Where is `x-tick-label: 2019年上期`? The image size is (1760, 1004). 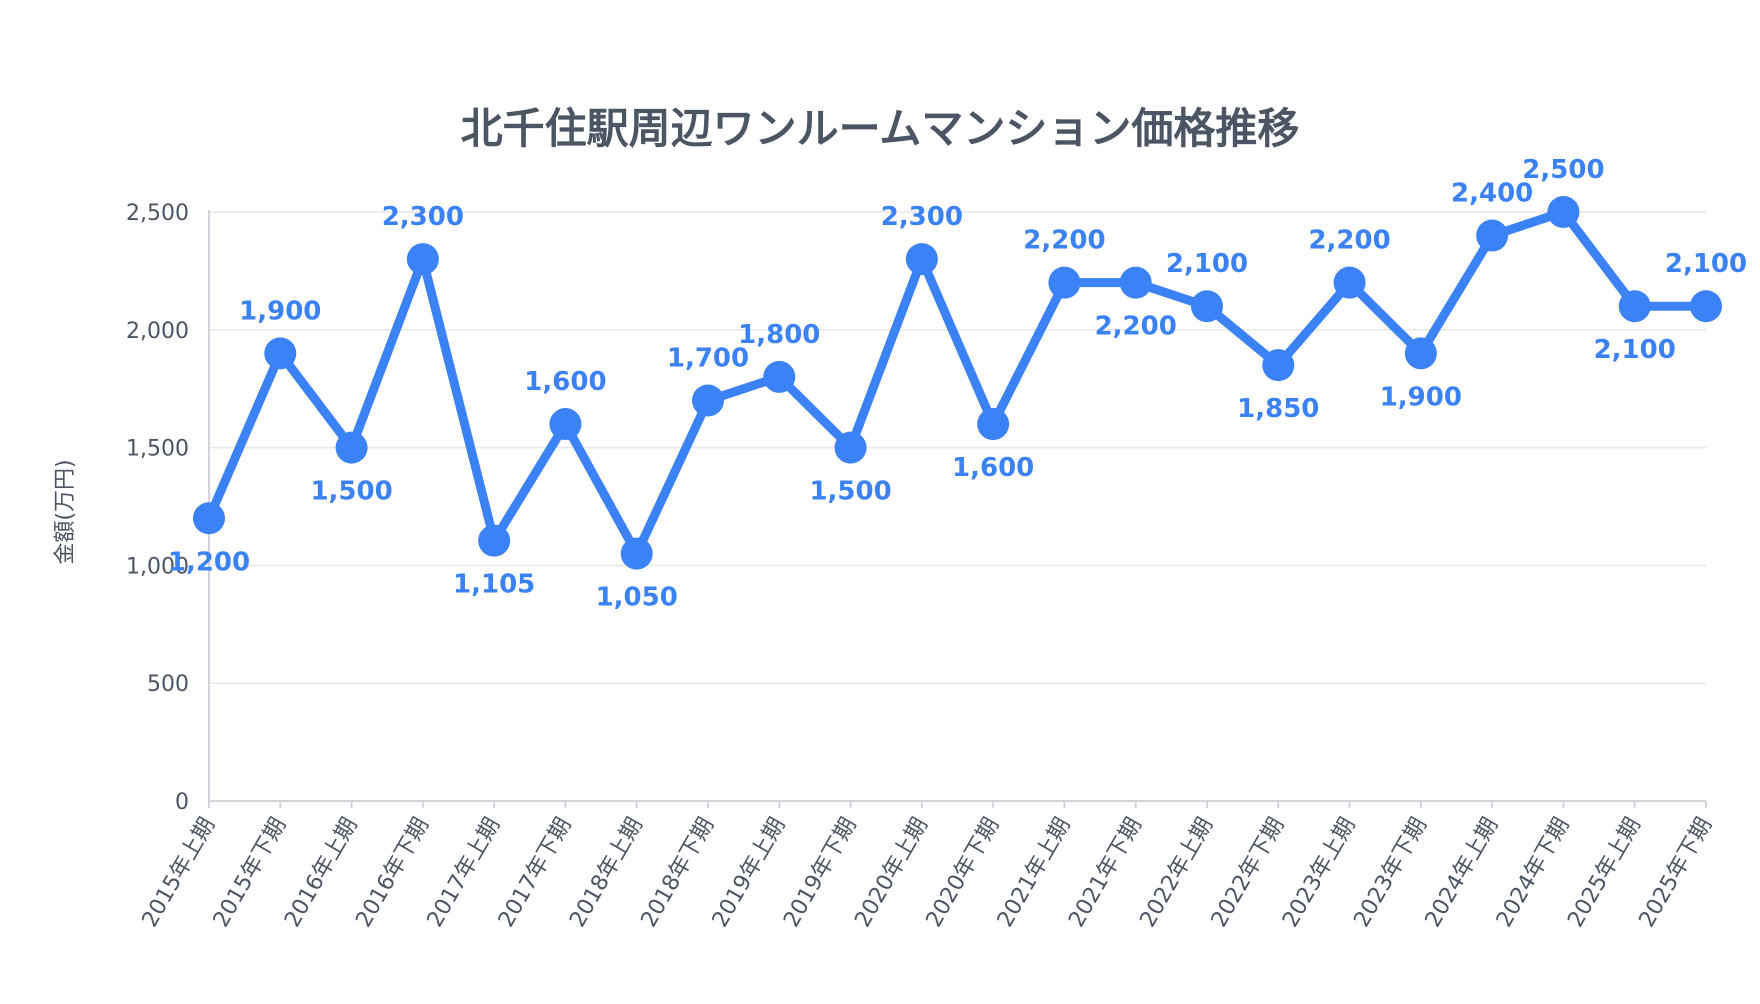 x-tick-label: 2019年上期 is located at coordinates (749, 873).